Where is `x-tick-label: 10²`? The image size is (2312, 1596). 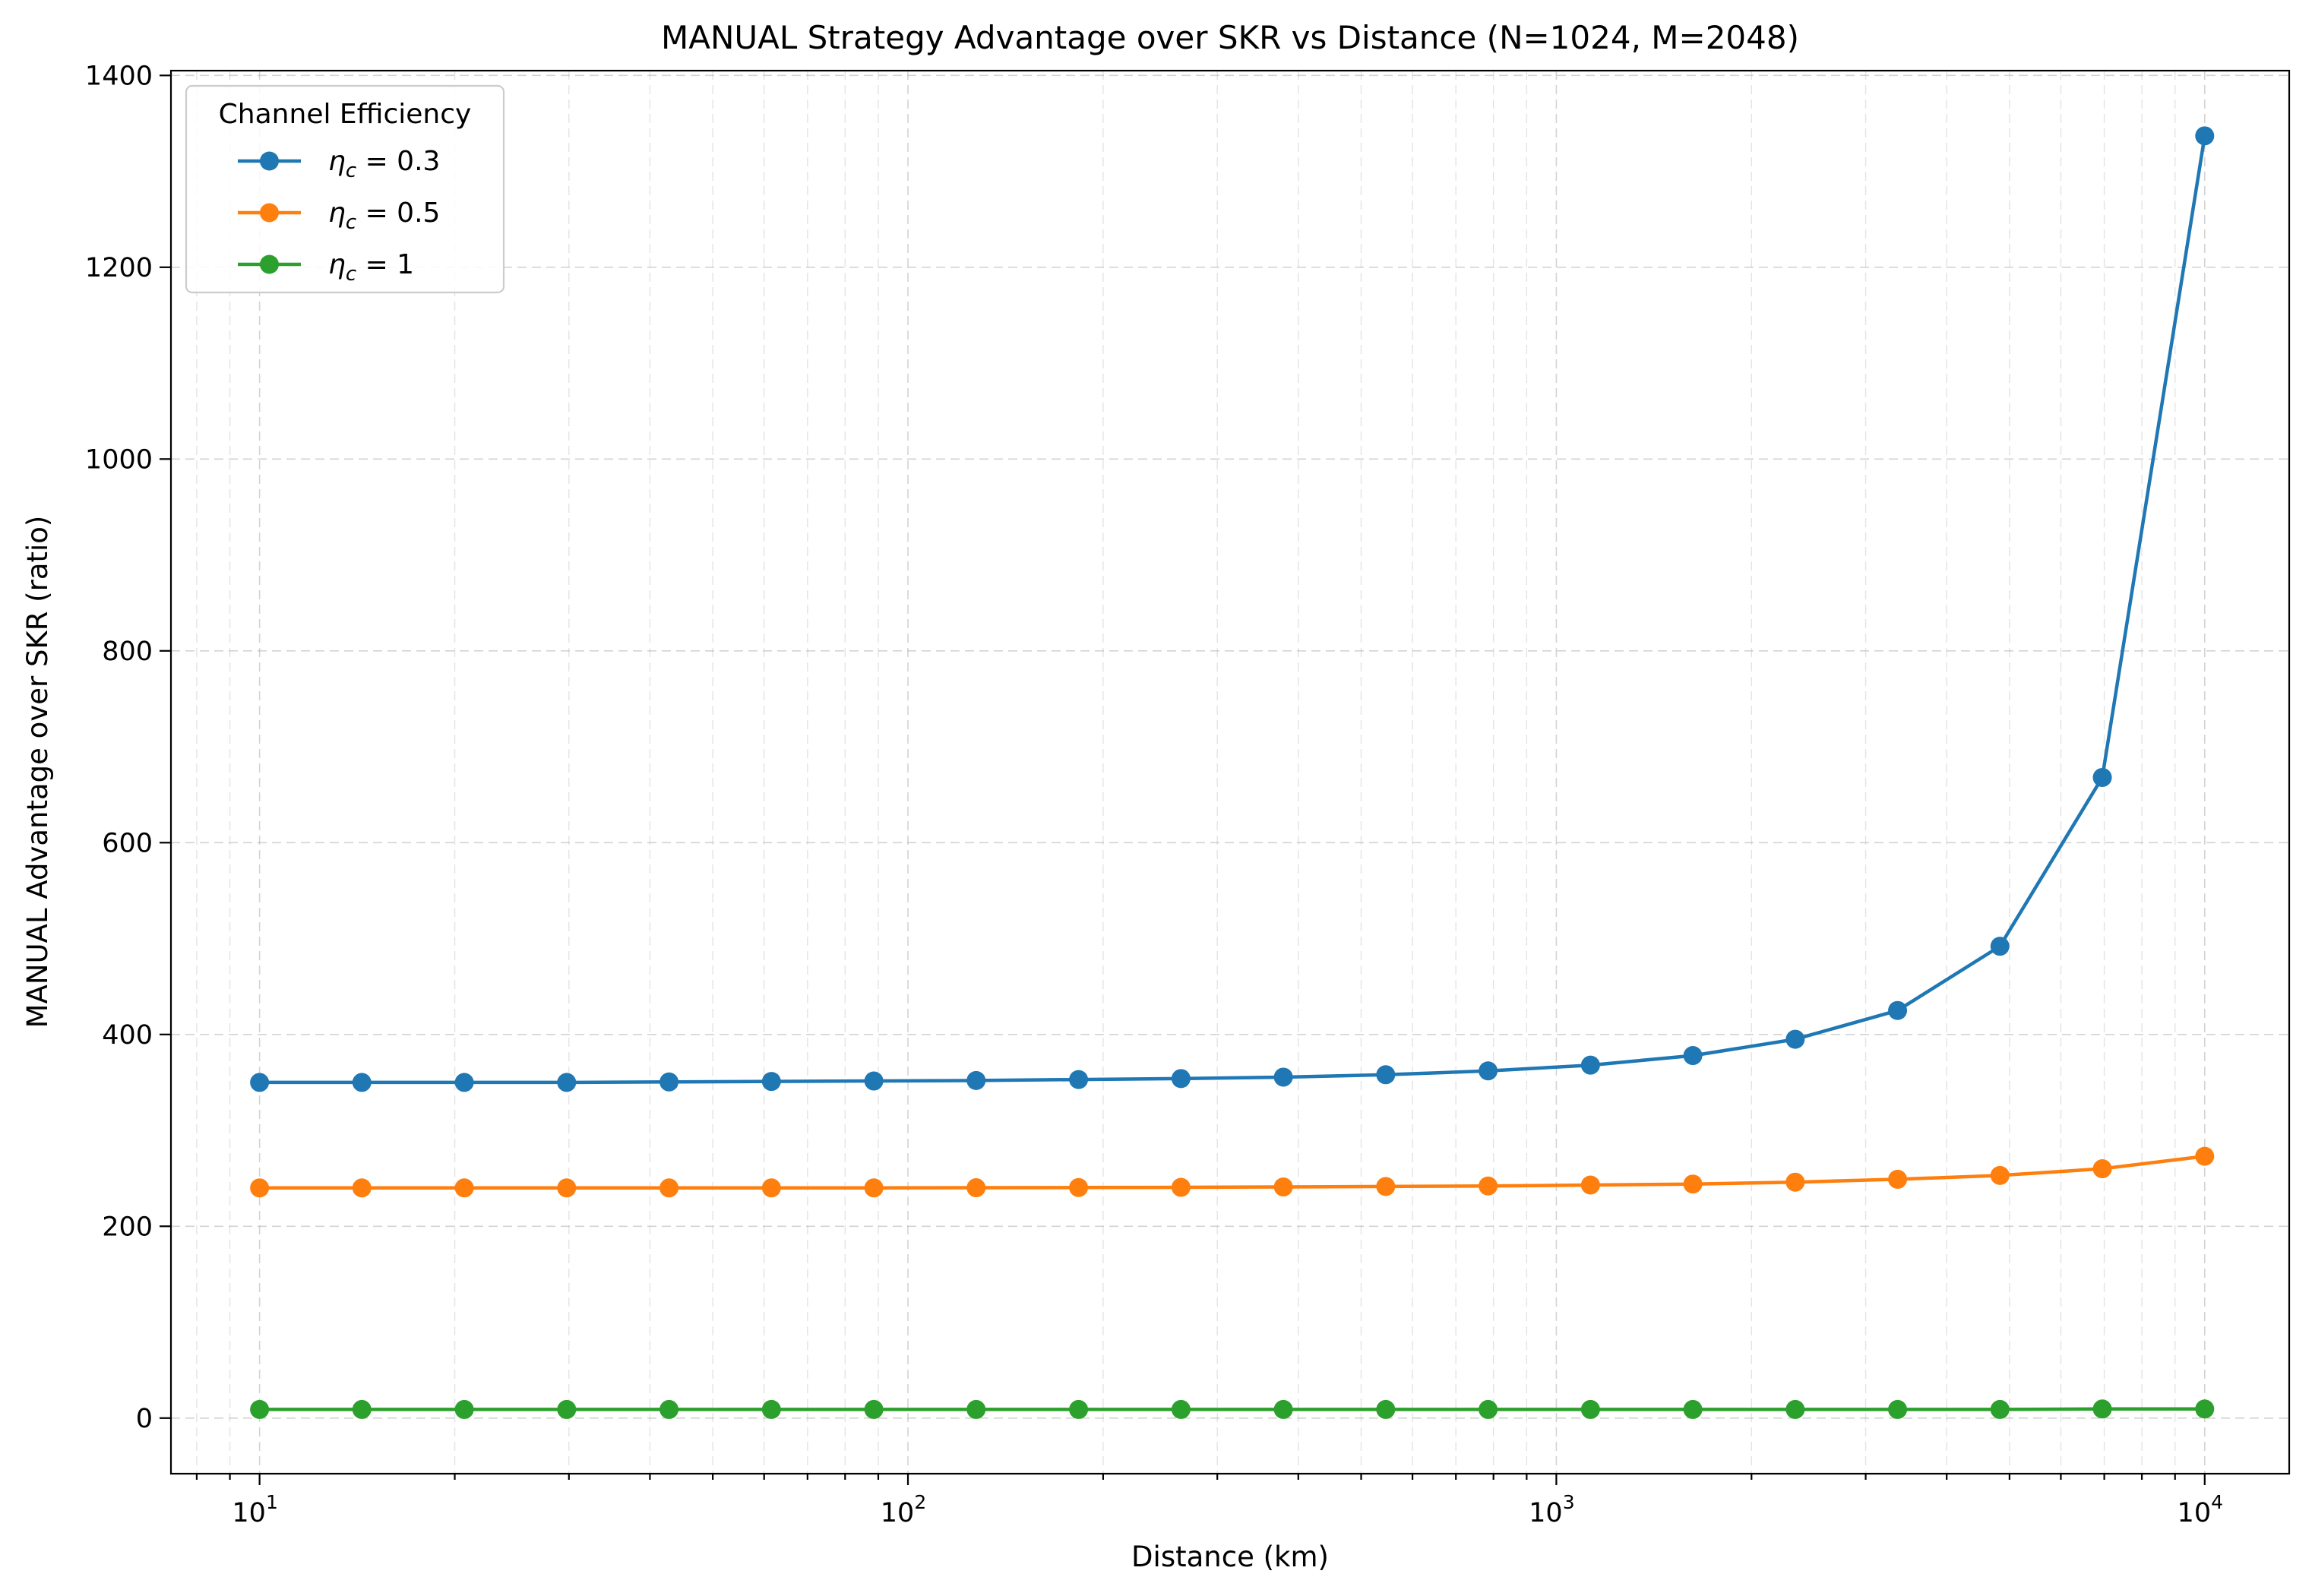 x-tick-label: 10² is located at coordinates (903, 1509).